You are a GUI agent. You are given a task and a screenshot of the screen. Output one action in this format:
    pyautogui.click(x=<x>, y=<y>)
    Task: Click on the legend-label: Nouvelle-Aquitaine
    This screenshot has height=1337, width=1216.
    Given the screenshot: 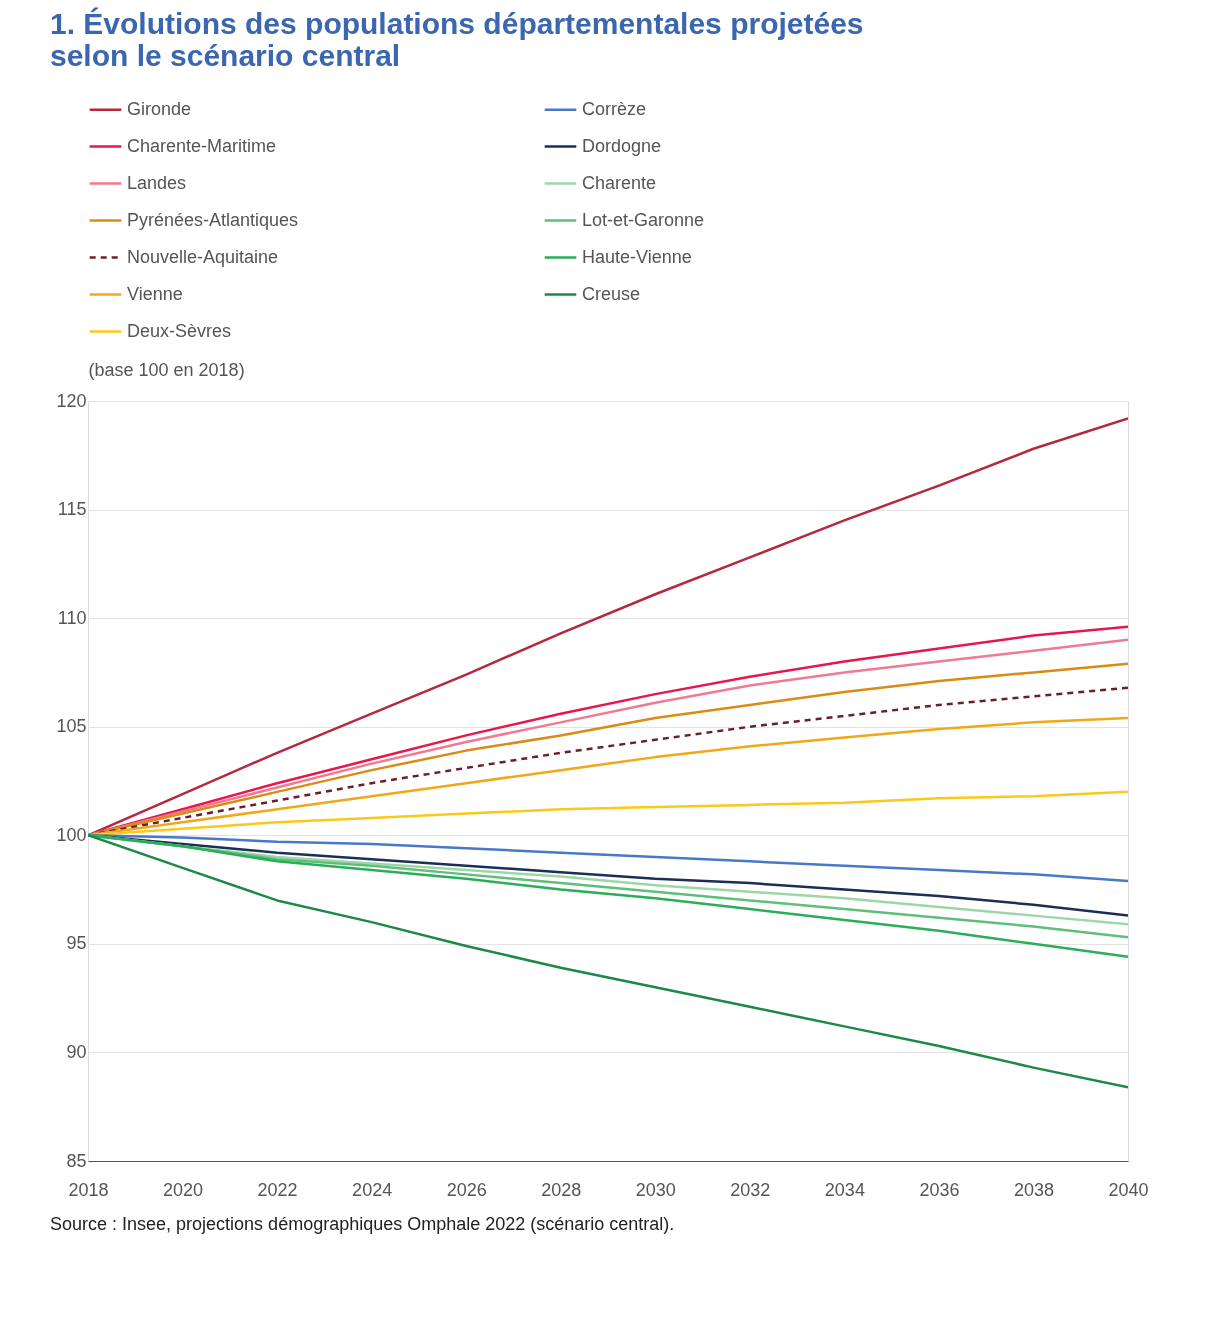 What is the action you would take?
    pyautogui.click(x=203, y=256)
    